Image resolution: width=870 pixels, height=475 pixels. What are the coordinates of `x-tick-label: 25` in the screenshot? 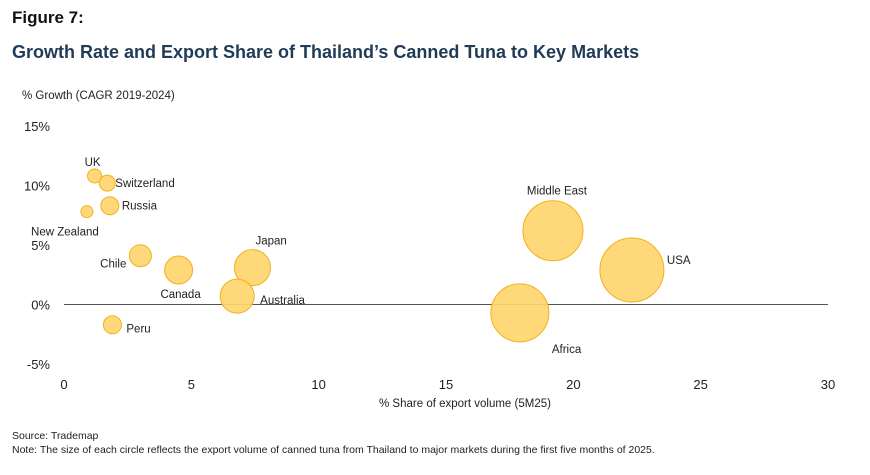 It's located at (700, 384).